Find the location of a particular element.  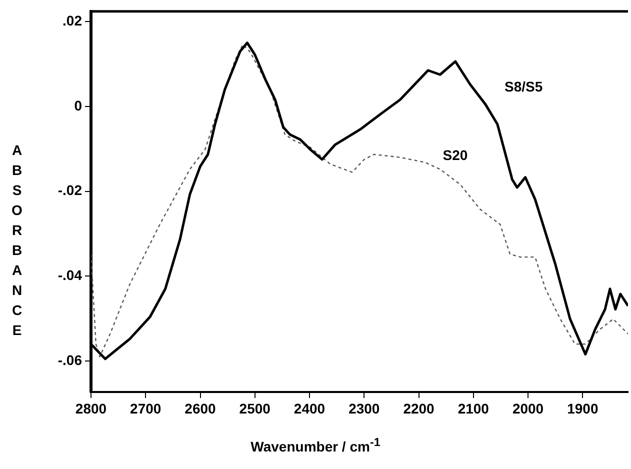

x-tick-label: 2100 is located at coordinates (474, 408).